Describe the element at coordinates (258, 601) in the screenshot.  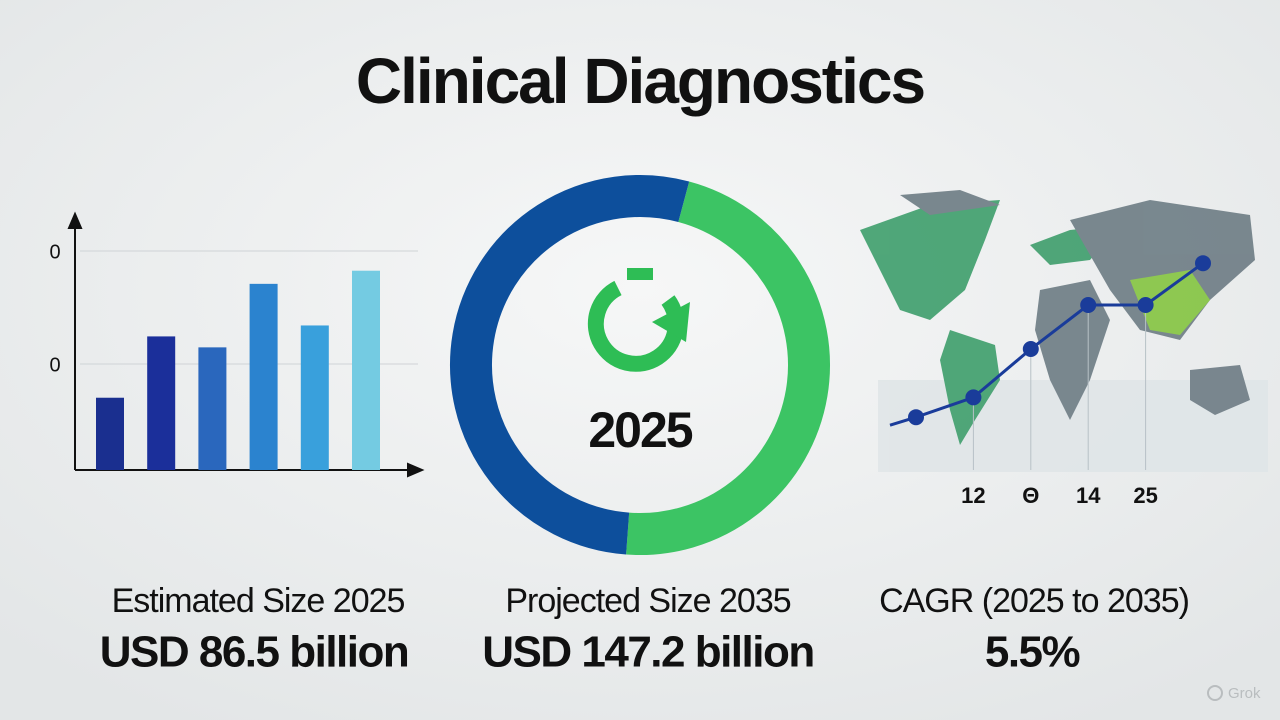
I see `stat-label: Estimated Size 2025` at that location.